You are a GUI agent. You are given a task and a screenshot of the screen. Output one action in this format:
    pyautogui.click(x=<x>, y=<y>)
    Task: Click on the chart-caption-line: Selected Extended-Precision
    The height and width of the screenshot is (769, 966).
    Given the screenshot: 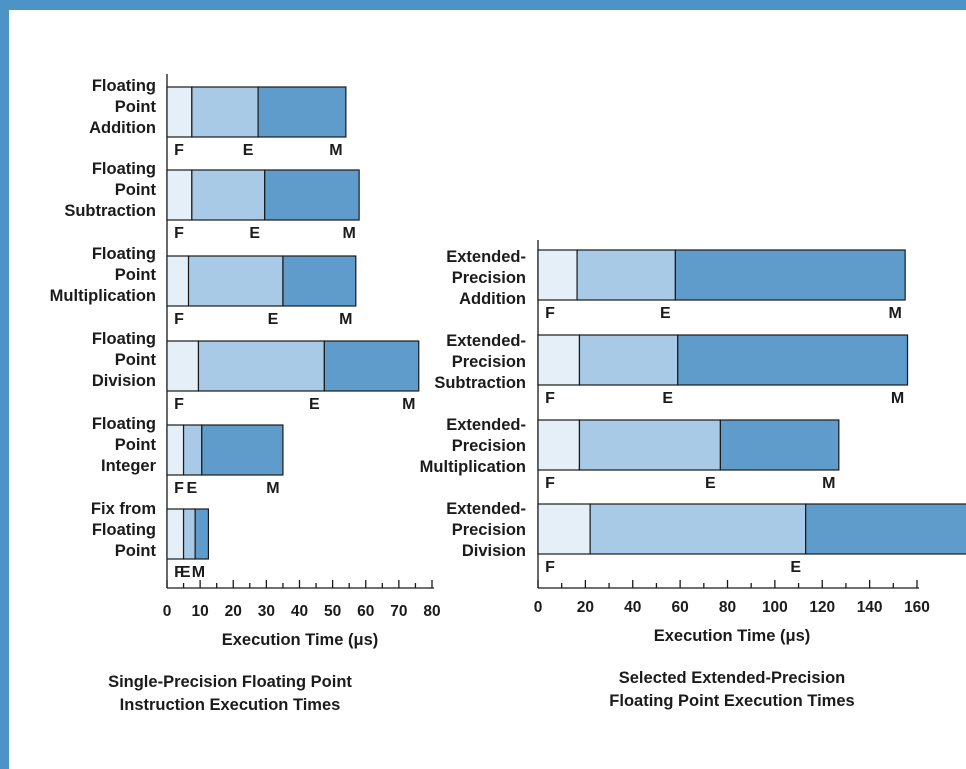 What is the action you would take?
    pyautogui.click(x=732, y=678)
    